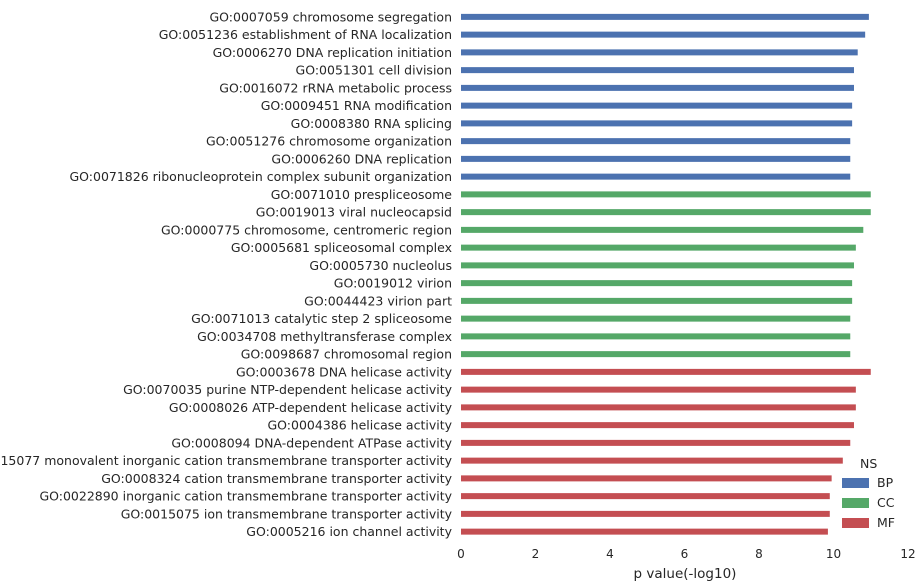 Image resolution: width=922 pixels, height=587 pixels. Describe the element at coordinates (349, 531) in the screenshot. I see `y-tick-label: GO:0005216 ion channel activity` at that location.